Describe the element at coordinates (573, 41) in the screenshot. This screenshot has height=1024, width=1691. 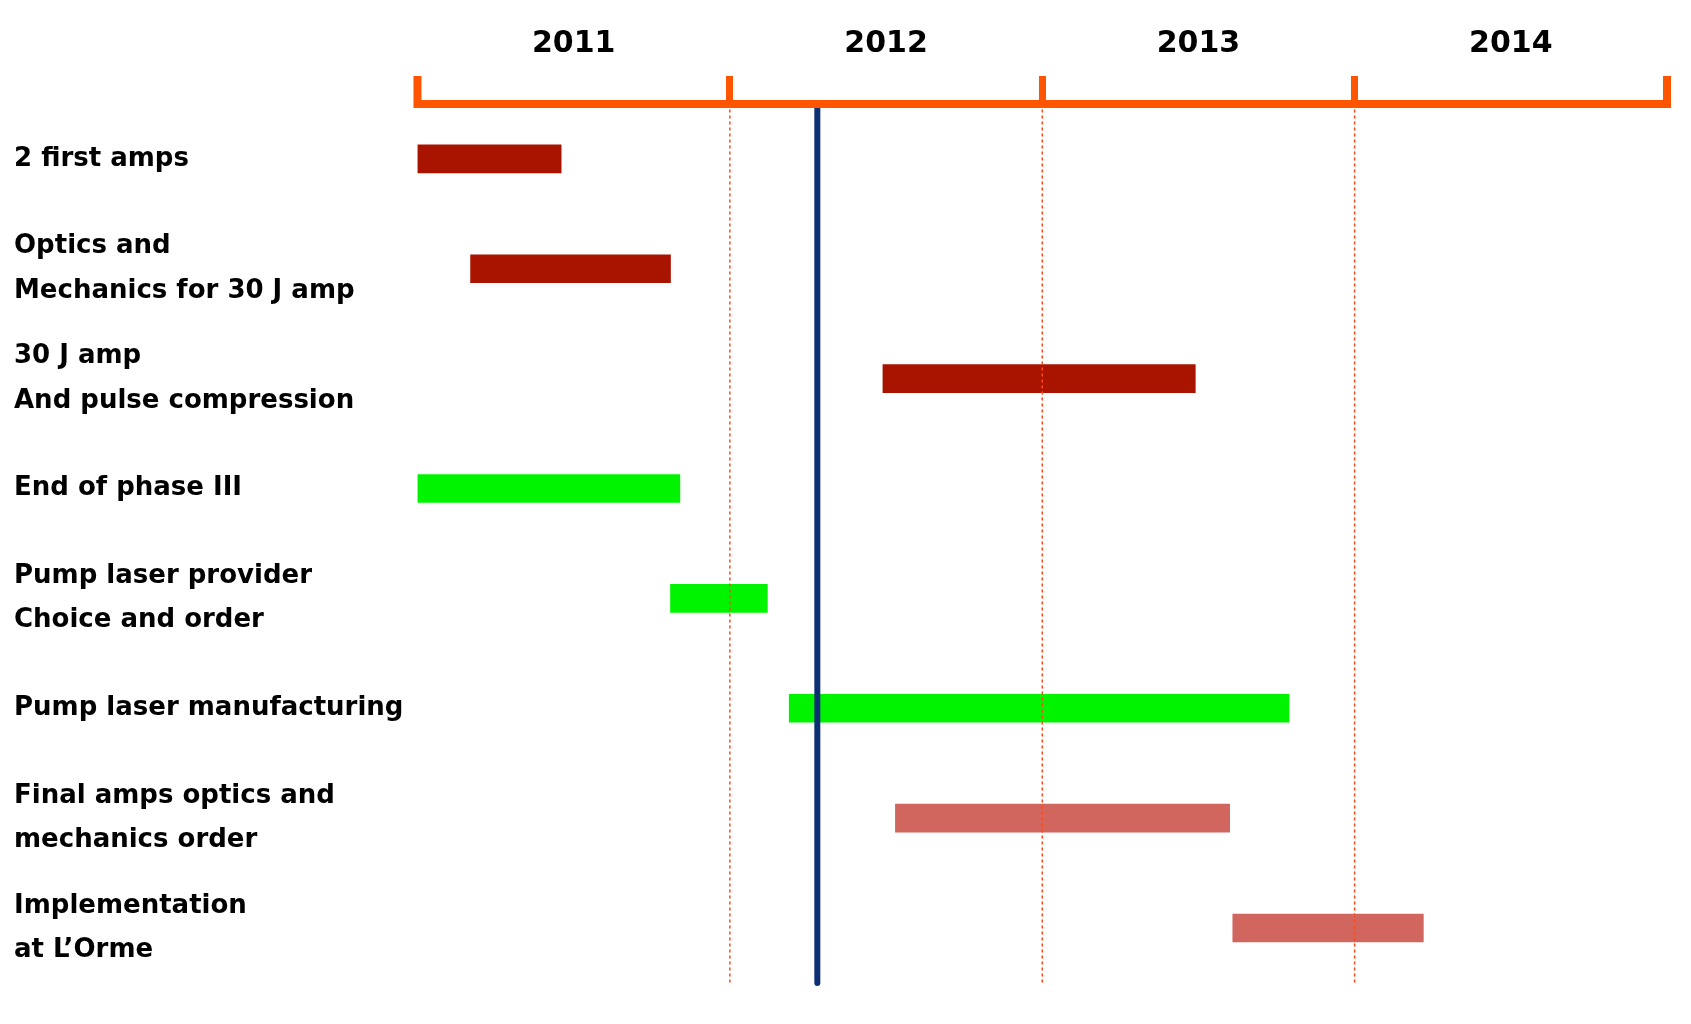
I see `x-tick-label: 2011` at that location.